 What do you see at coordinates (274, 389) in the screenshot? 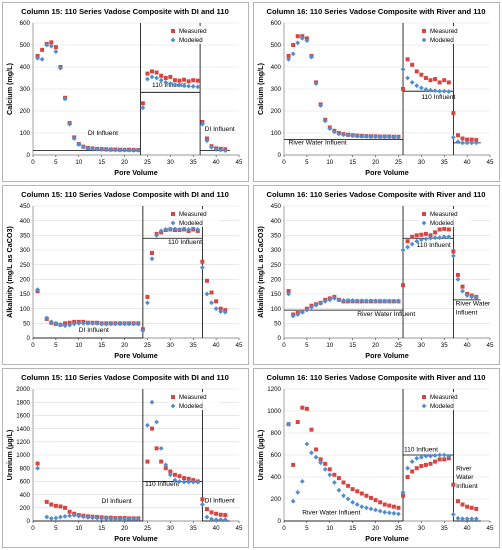
I see `y-tick-label: 1200` at bounding box center [274, 389].